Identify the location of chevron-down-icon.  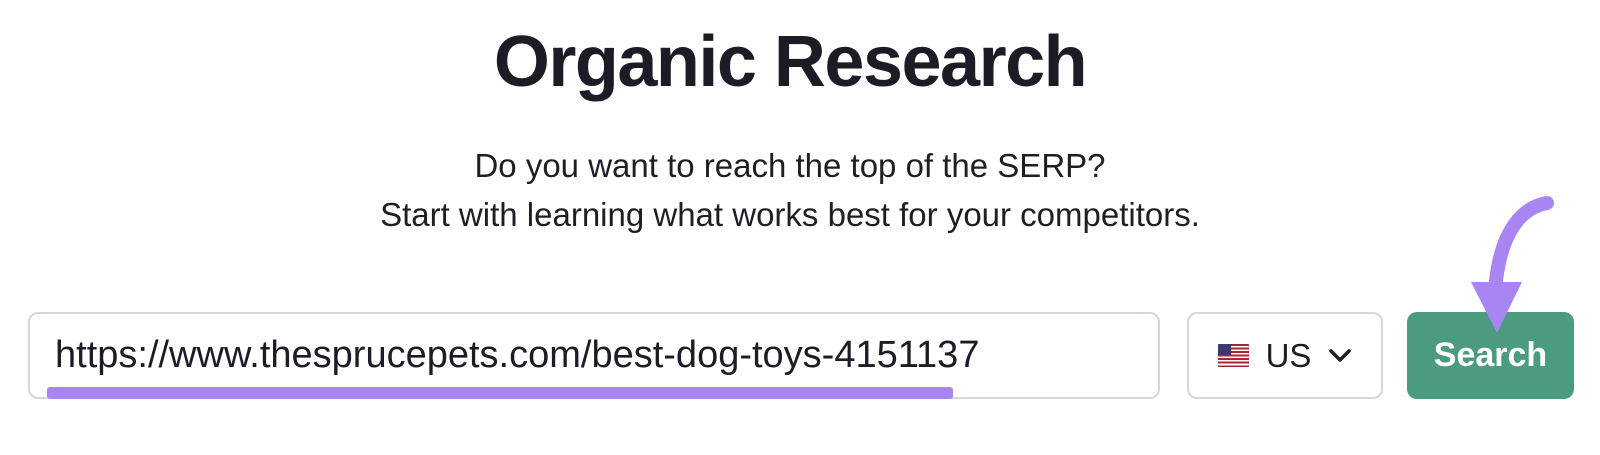
(1340, 355).